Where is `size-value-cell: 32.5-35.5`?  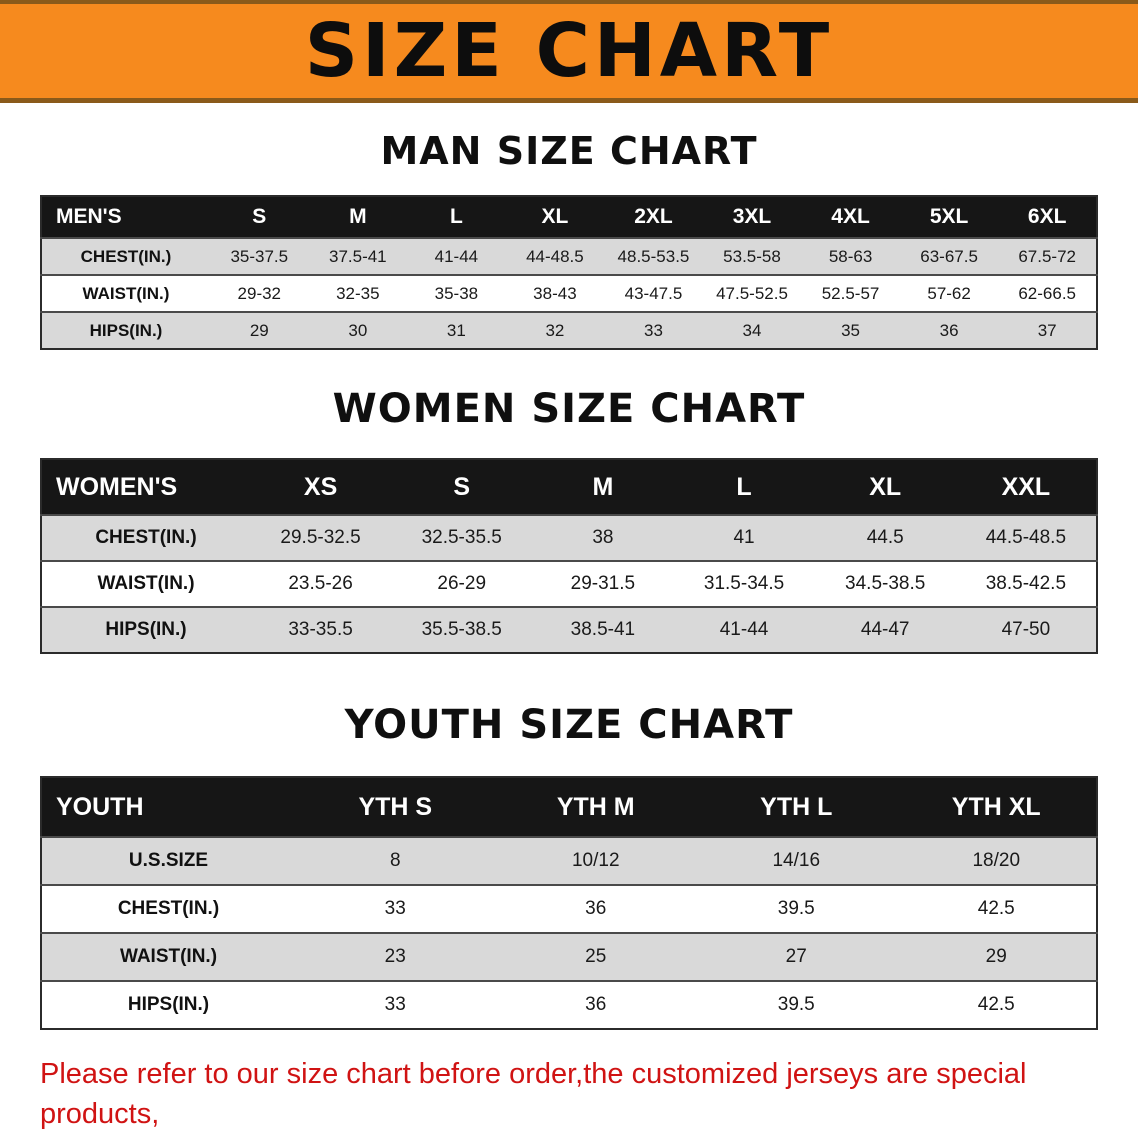 size-value-cell: 32.5-35.5 is located at coordinates (461, 537).